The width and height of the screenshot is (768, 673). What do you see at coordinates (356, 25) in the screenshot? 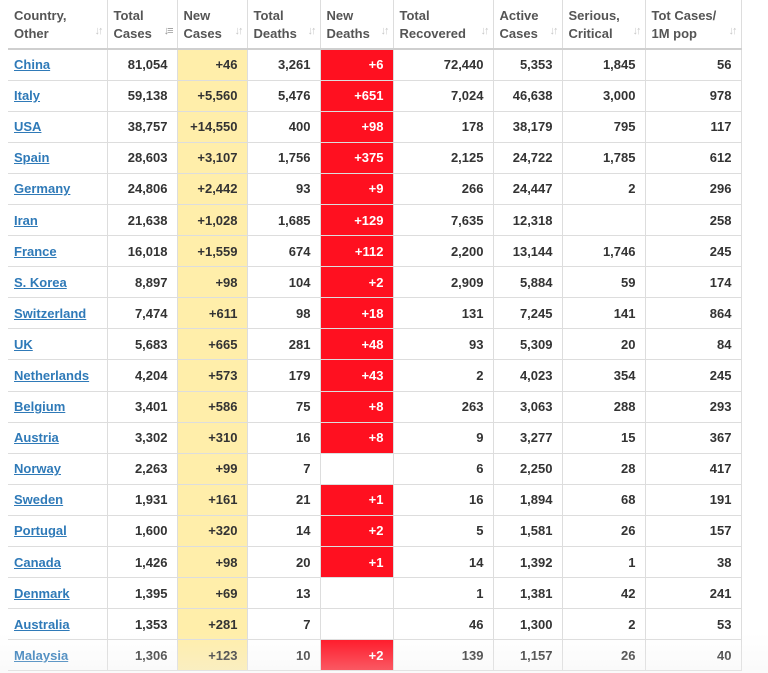
I see `column-header-new-deaths: New Deaths ↓↑` at bounding box center [356, 25].